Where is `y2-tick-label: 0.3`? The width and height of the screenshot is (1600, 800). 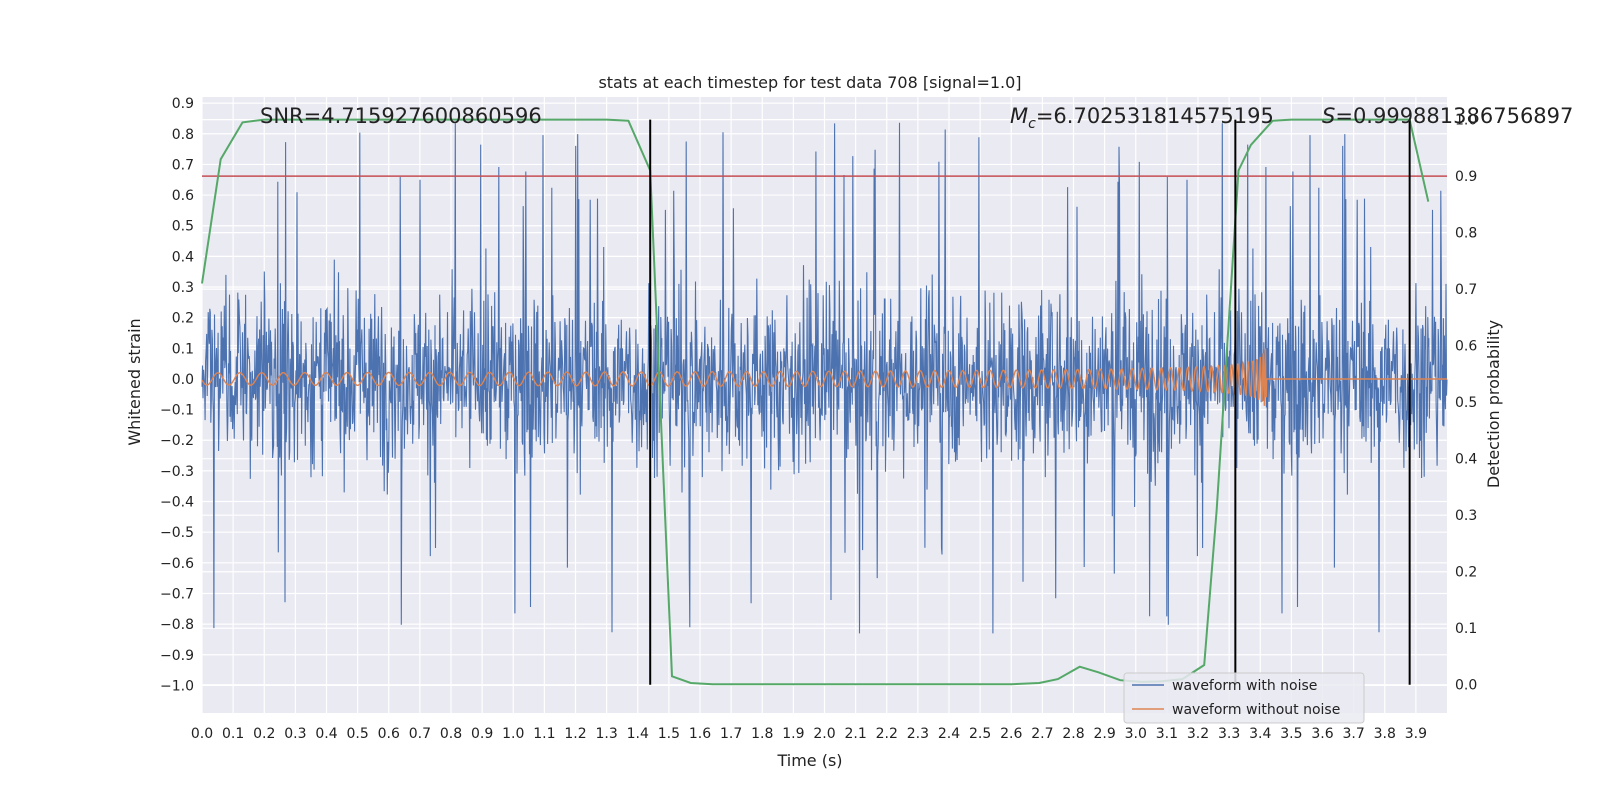 y2-tick-label: 0.3 is located at coordinates (1466, 516).